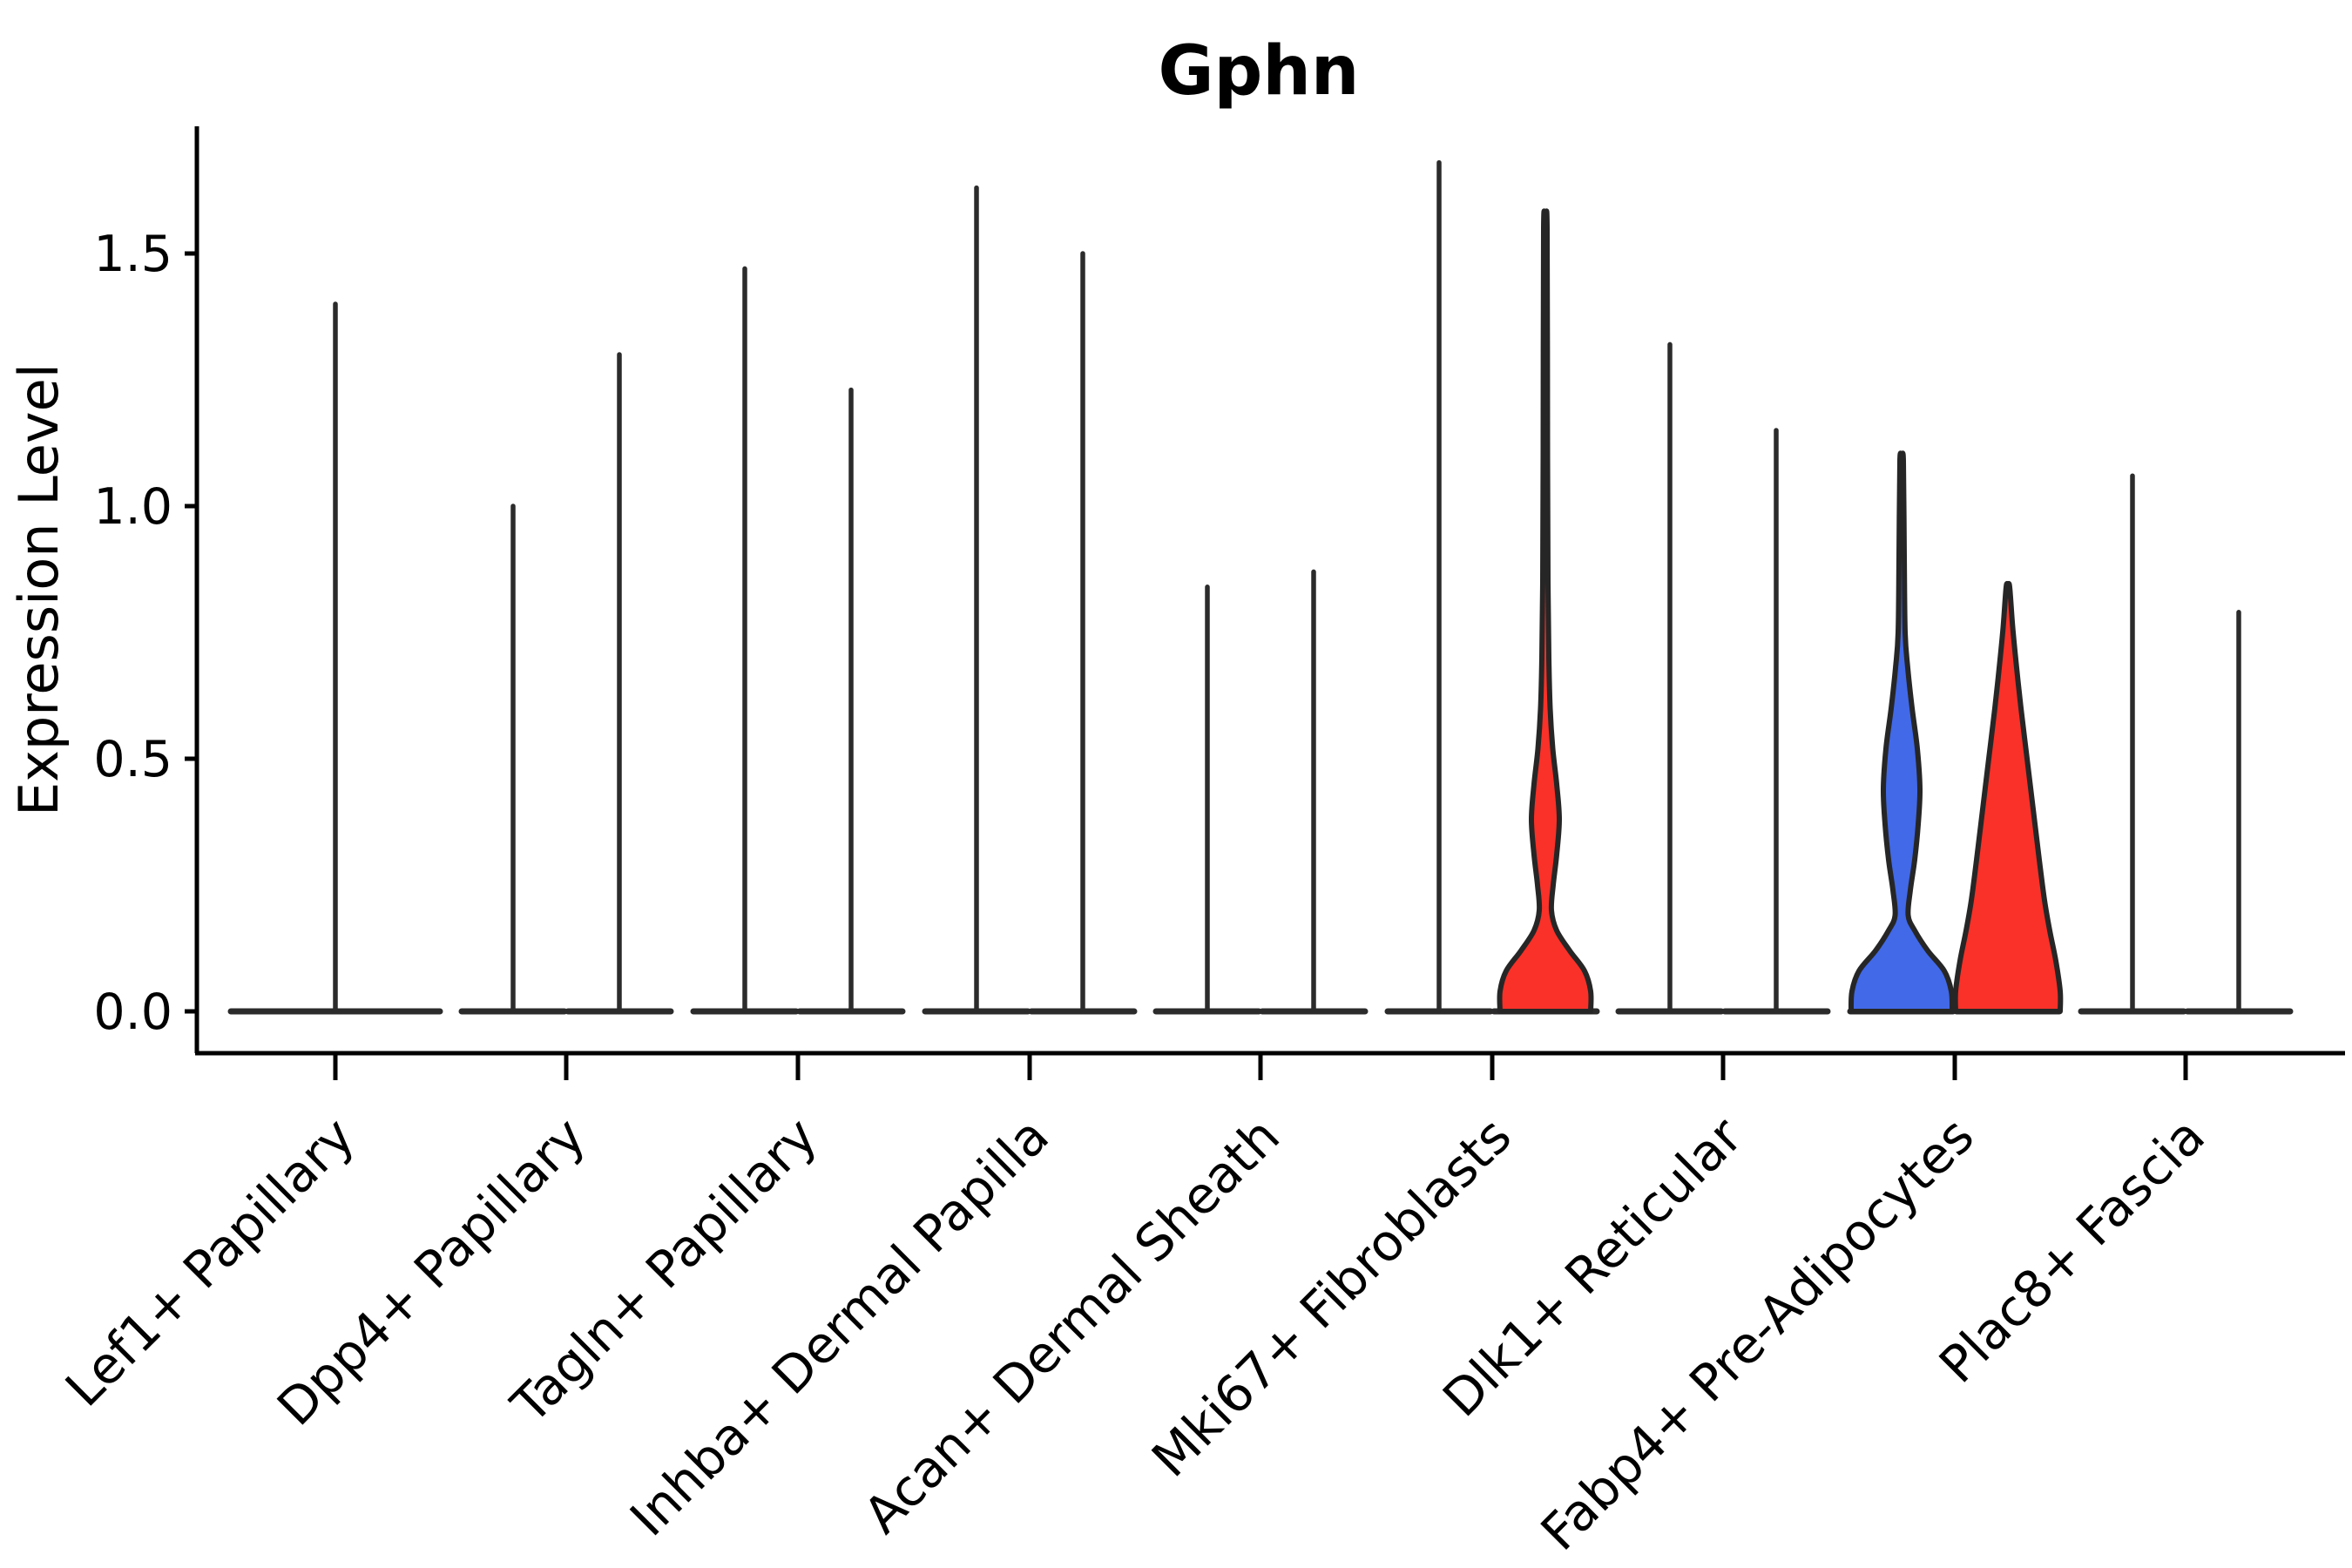  What do you see at coordinates (132, 759) in the screenshot?
I see `y-tick-label: 0.5` at bounding box center [132, 759].